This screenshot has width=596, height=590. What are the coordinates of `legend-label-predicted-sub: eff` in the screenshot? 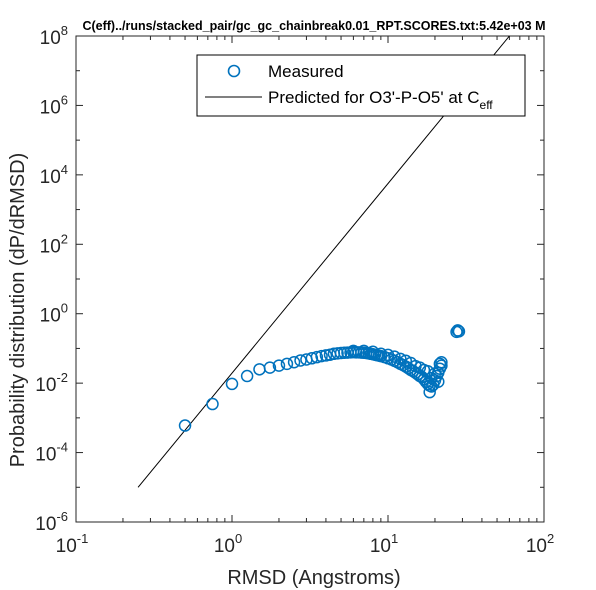 It's located at (487, 105).